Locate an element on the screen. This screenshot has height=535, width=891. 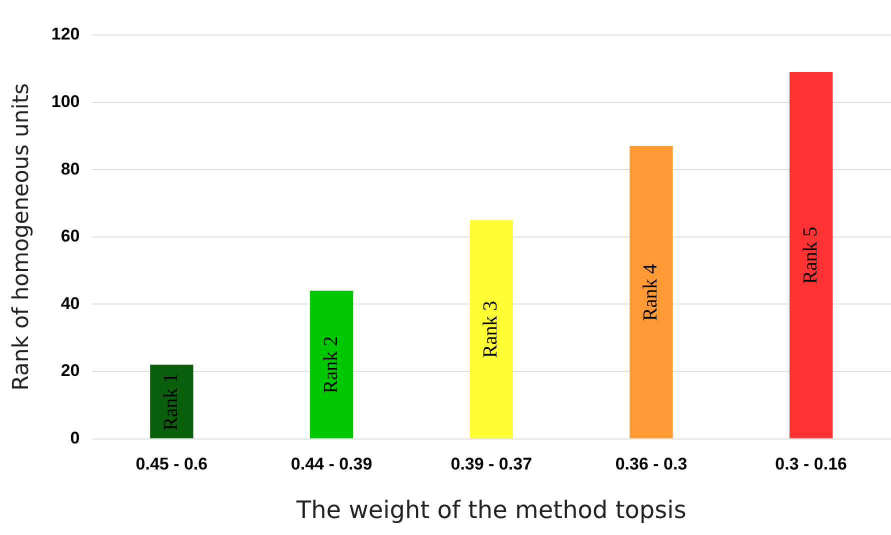
y-tick-label: 120 is located at coordinates (65, 34).